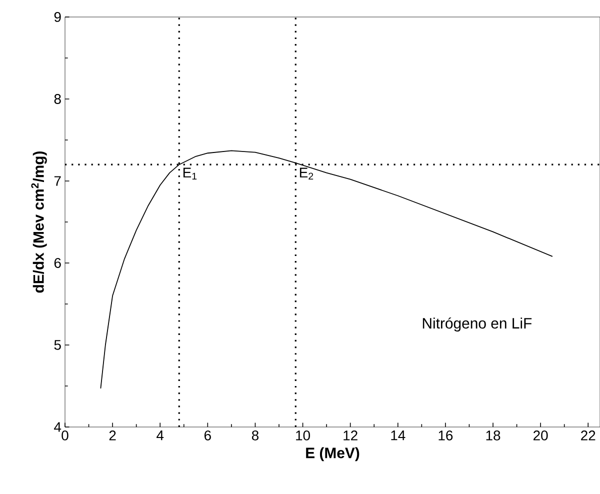 The image size is (600, 494). What do you see at coordinates (57, 345) in the screenshot?
I see `y-tick-label: 5` at bounding box center [57, 345].